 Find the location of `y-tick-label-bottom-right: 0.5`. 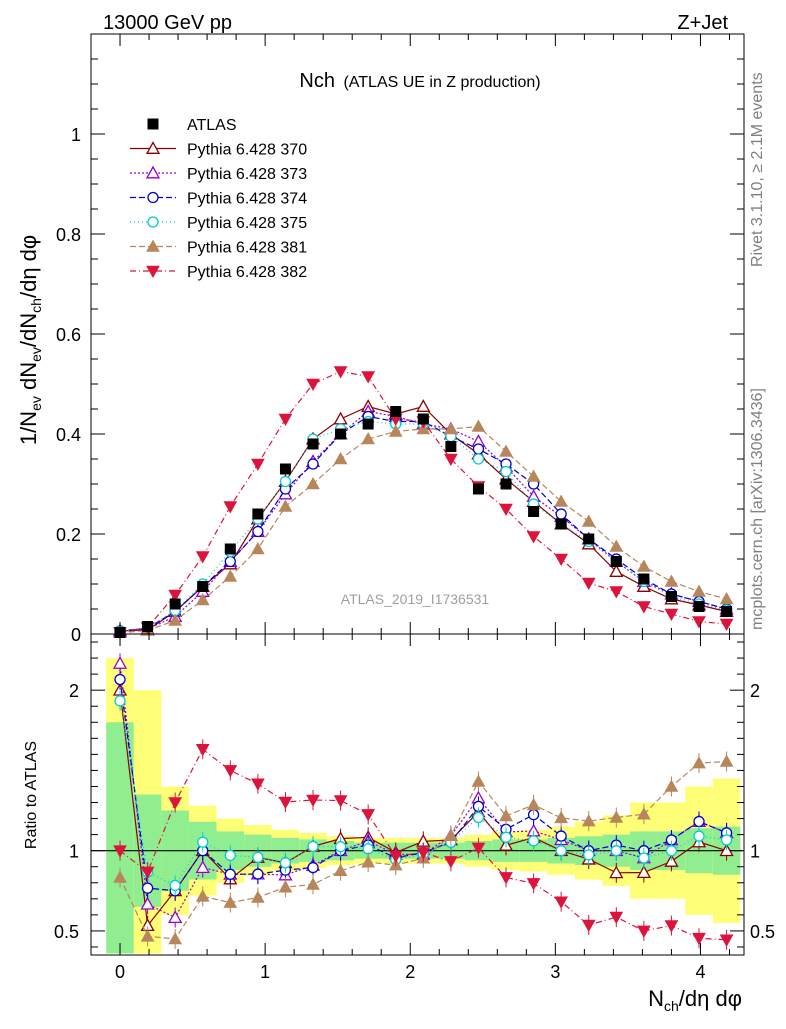

y-tick-label-bottom-right: 0.5 is located at coordinates (762, 932).